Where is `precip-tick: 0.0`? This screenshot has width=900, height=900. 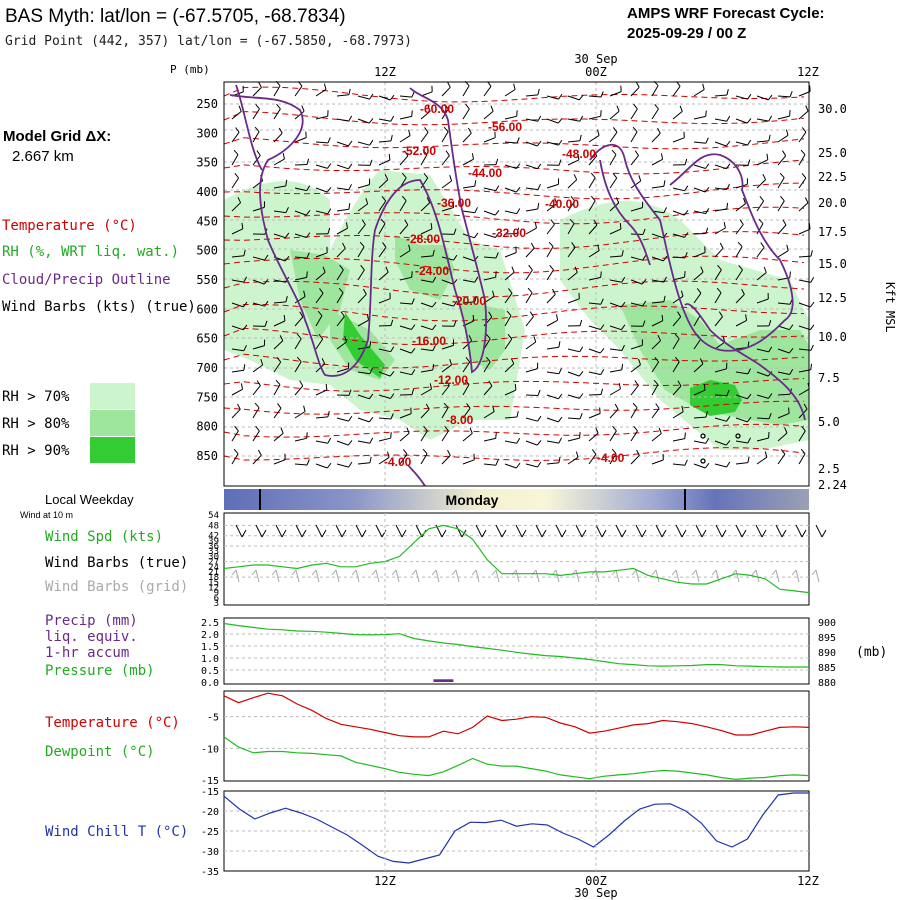
precip-tick: 0.0 is located at coordinates (210, 683).